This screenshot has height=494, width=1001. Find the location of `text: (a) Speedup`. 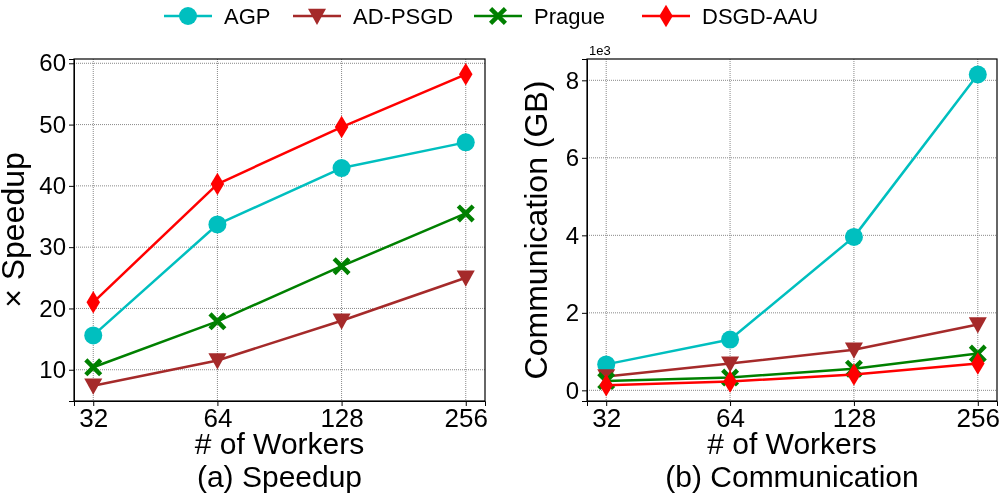

text: (a) Speedup is located at coordinates (279, 476).